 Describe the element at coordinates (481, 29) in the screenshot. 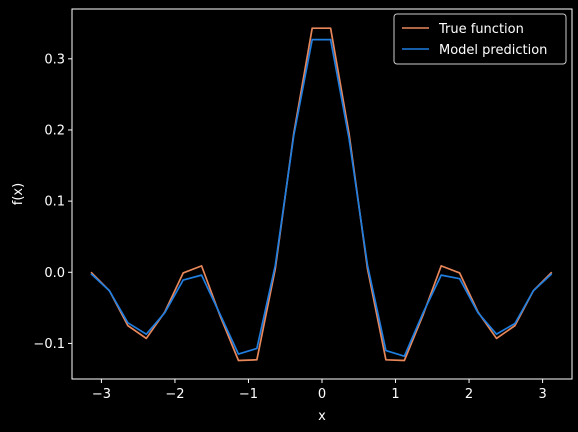

I see `legend-label-true-function: True function` at that location.